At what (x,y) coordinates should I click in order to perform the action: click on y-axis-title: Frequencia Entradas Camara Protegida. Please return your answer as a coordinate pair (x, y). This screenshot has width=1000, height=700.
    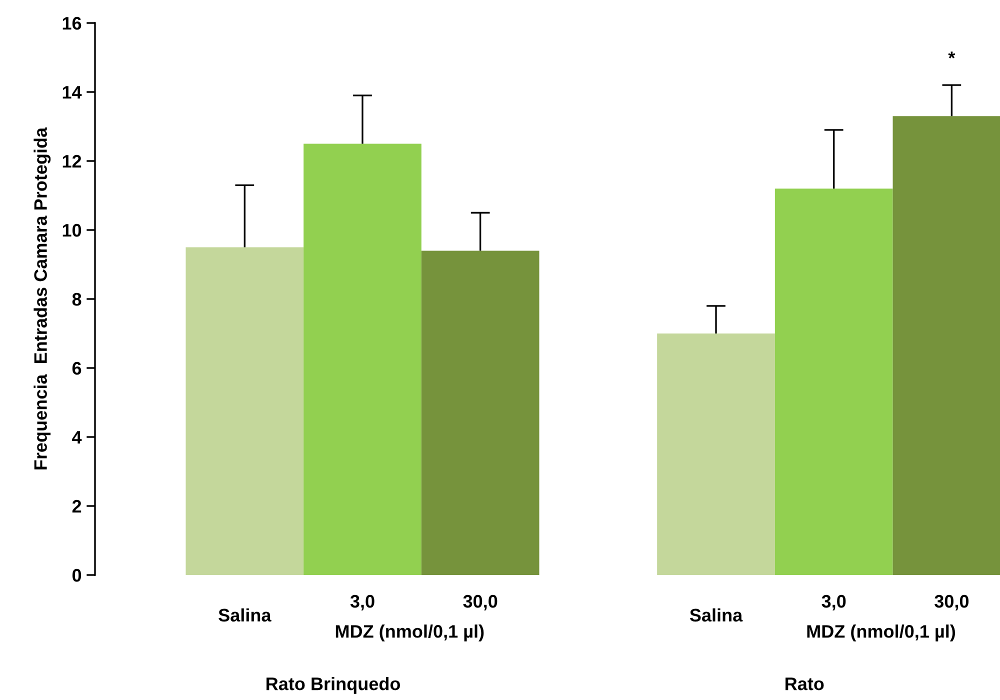
    Looking at the image, I should click on (42, 298).